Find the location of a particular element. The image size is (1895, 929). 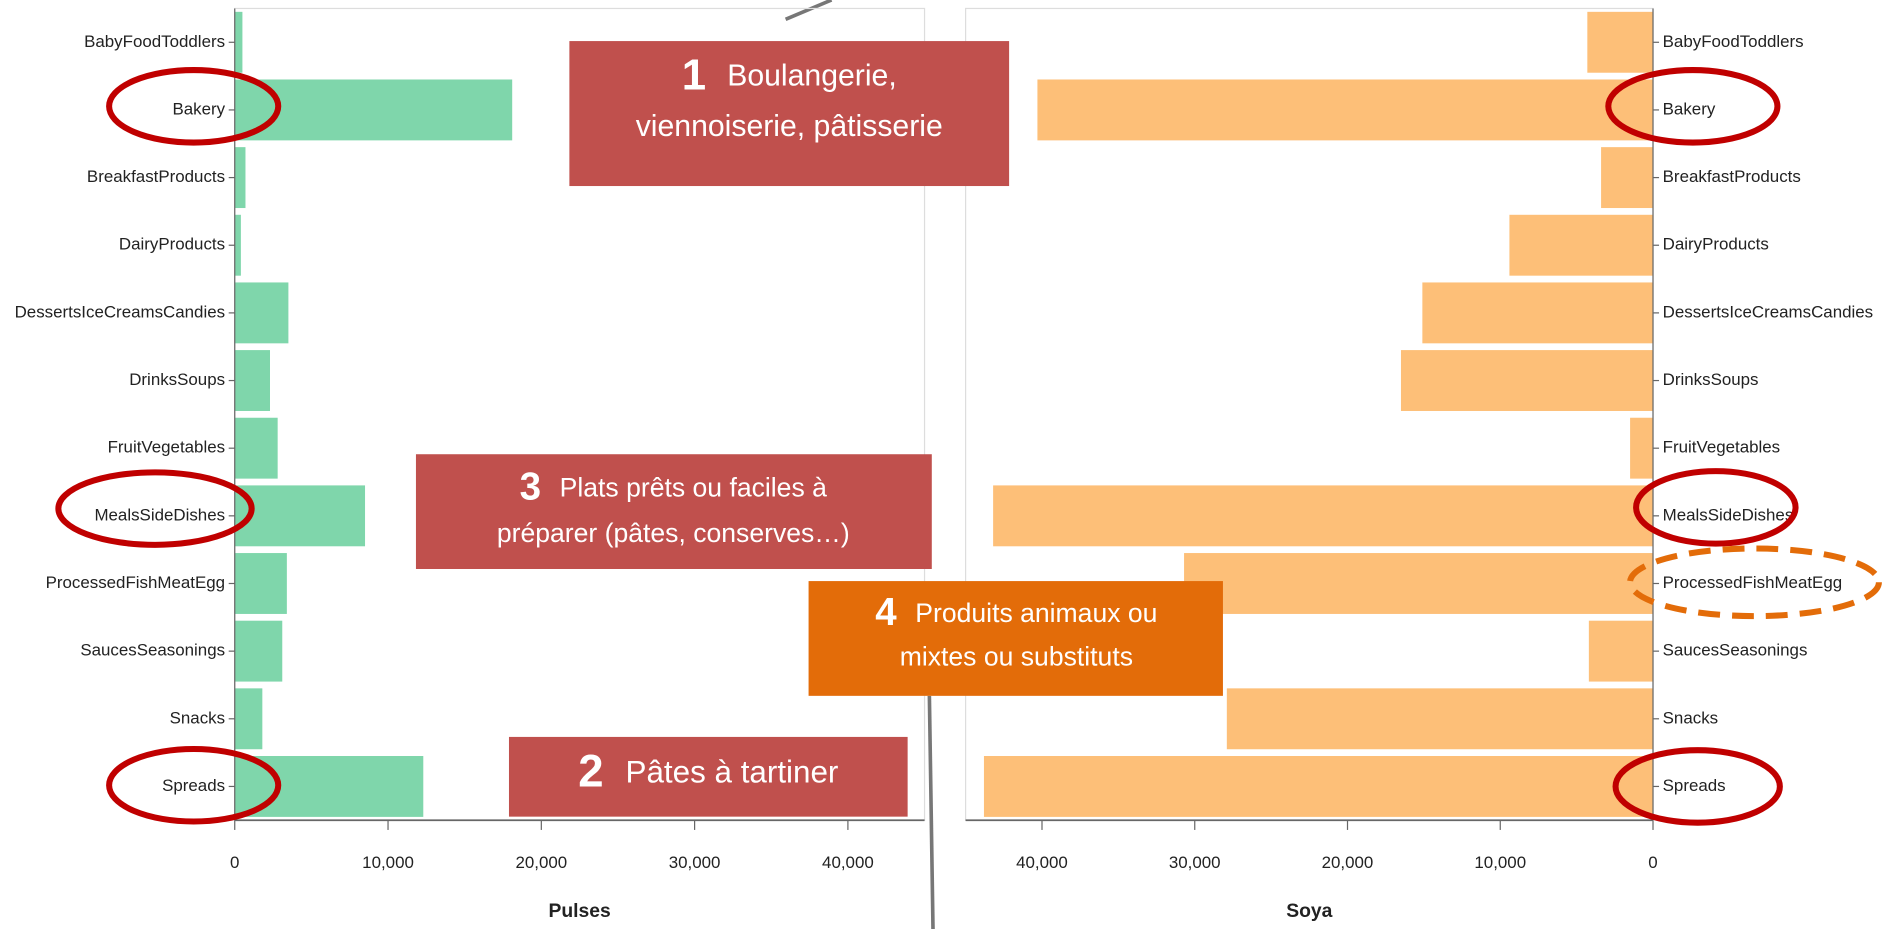

annotation: 2 Pâtes à tartiner is located at coordinates (708, 776).